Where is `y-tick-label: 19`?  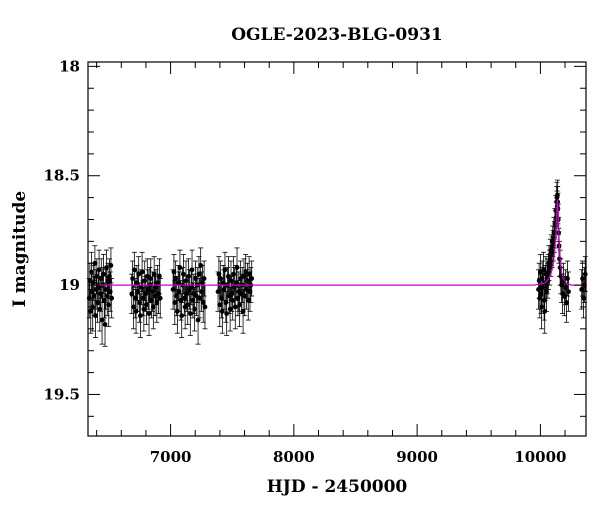 y-tick-label: 19 is located at coordinates (69, 285).